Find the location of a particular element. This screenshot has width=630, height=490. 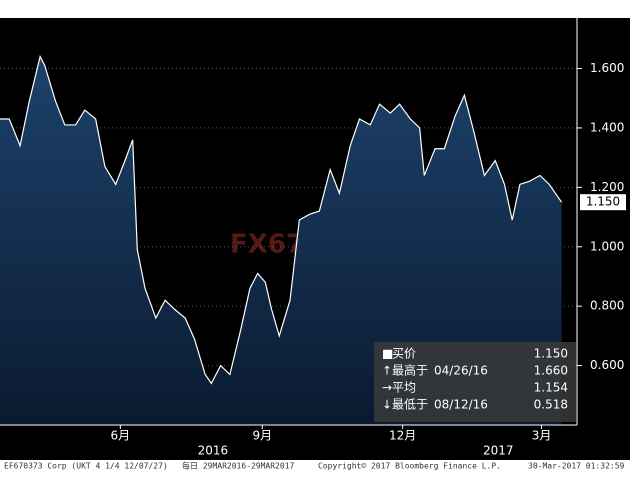

y-tick-label: 1.200 is located at coordinates (607, 187).